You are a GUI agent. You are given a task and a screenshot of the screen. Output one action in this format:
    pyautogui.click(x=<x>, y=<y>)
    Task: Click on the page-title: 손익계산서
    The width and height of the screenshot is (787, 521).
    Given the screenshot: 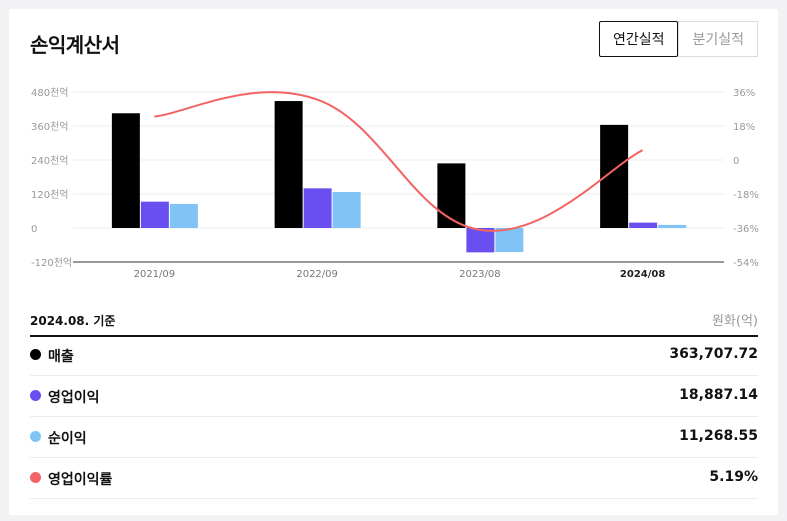 What is the action you would take?
    pyautogui.click(x=75, y=45)
    